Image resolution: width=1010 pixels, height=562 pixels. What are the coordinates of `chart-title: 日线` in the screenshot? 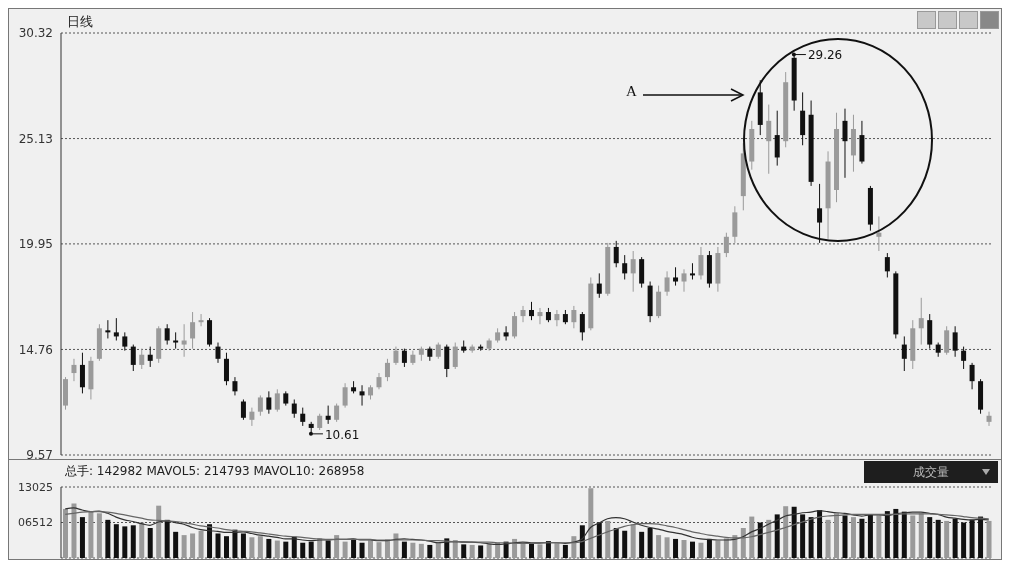 It's located at (80, 22).